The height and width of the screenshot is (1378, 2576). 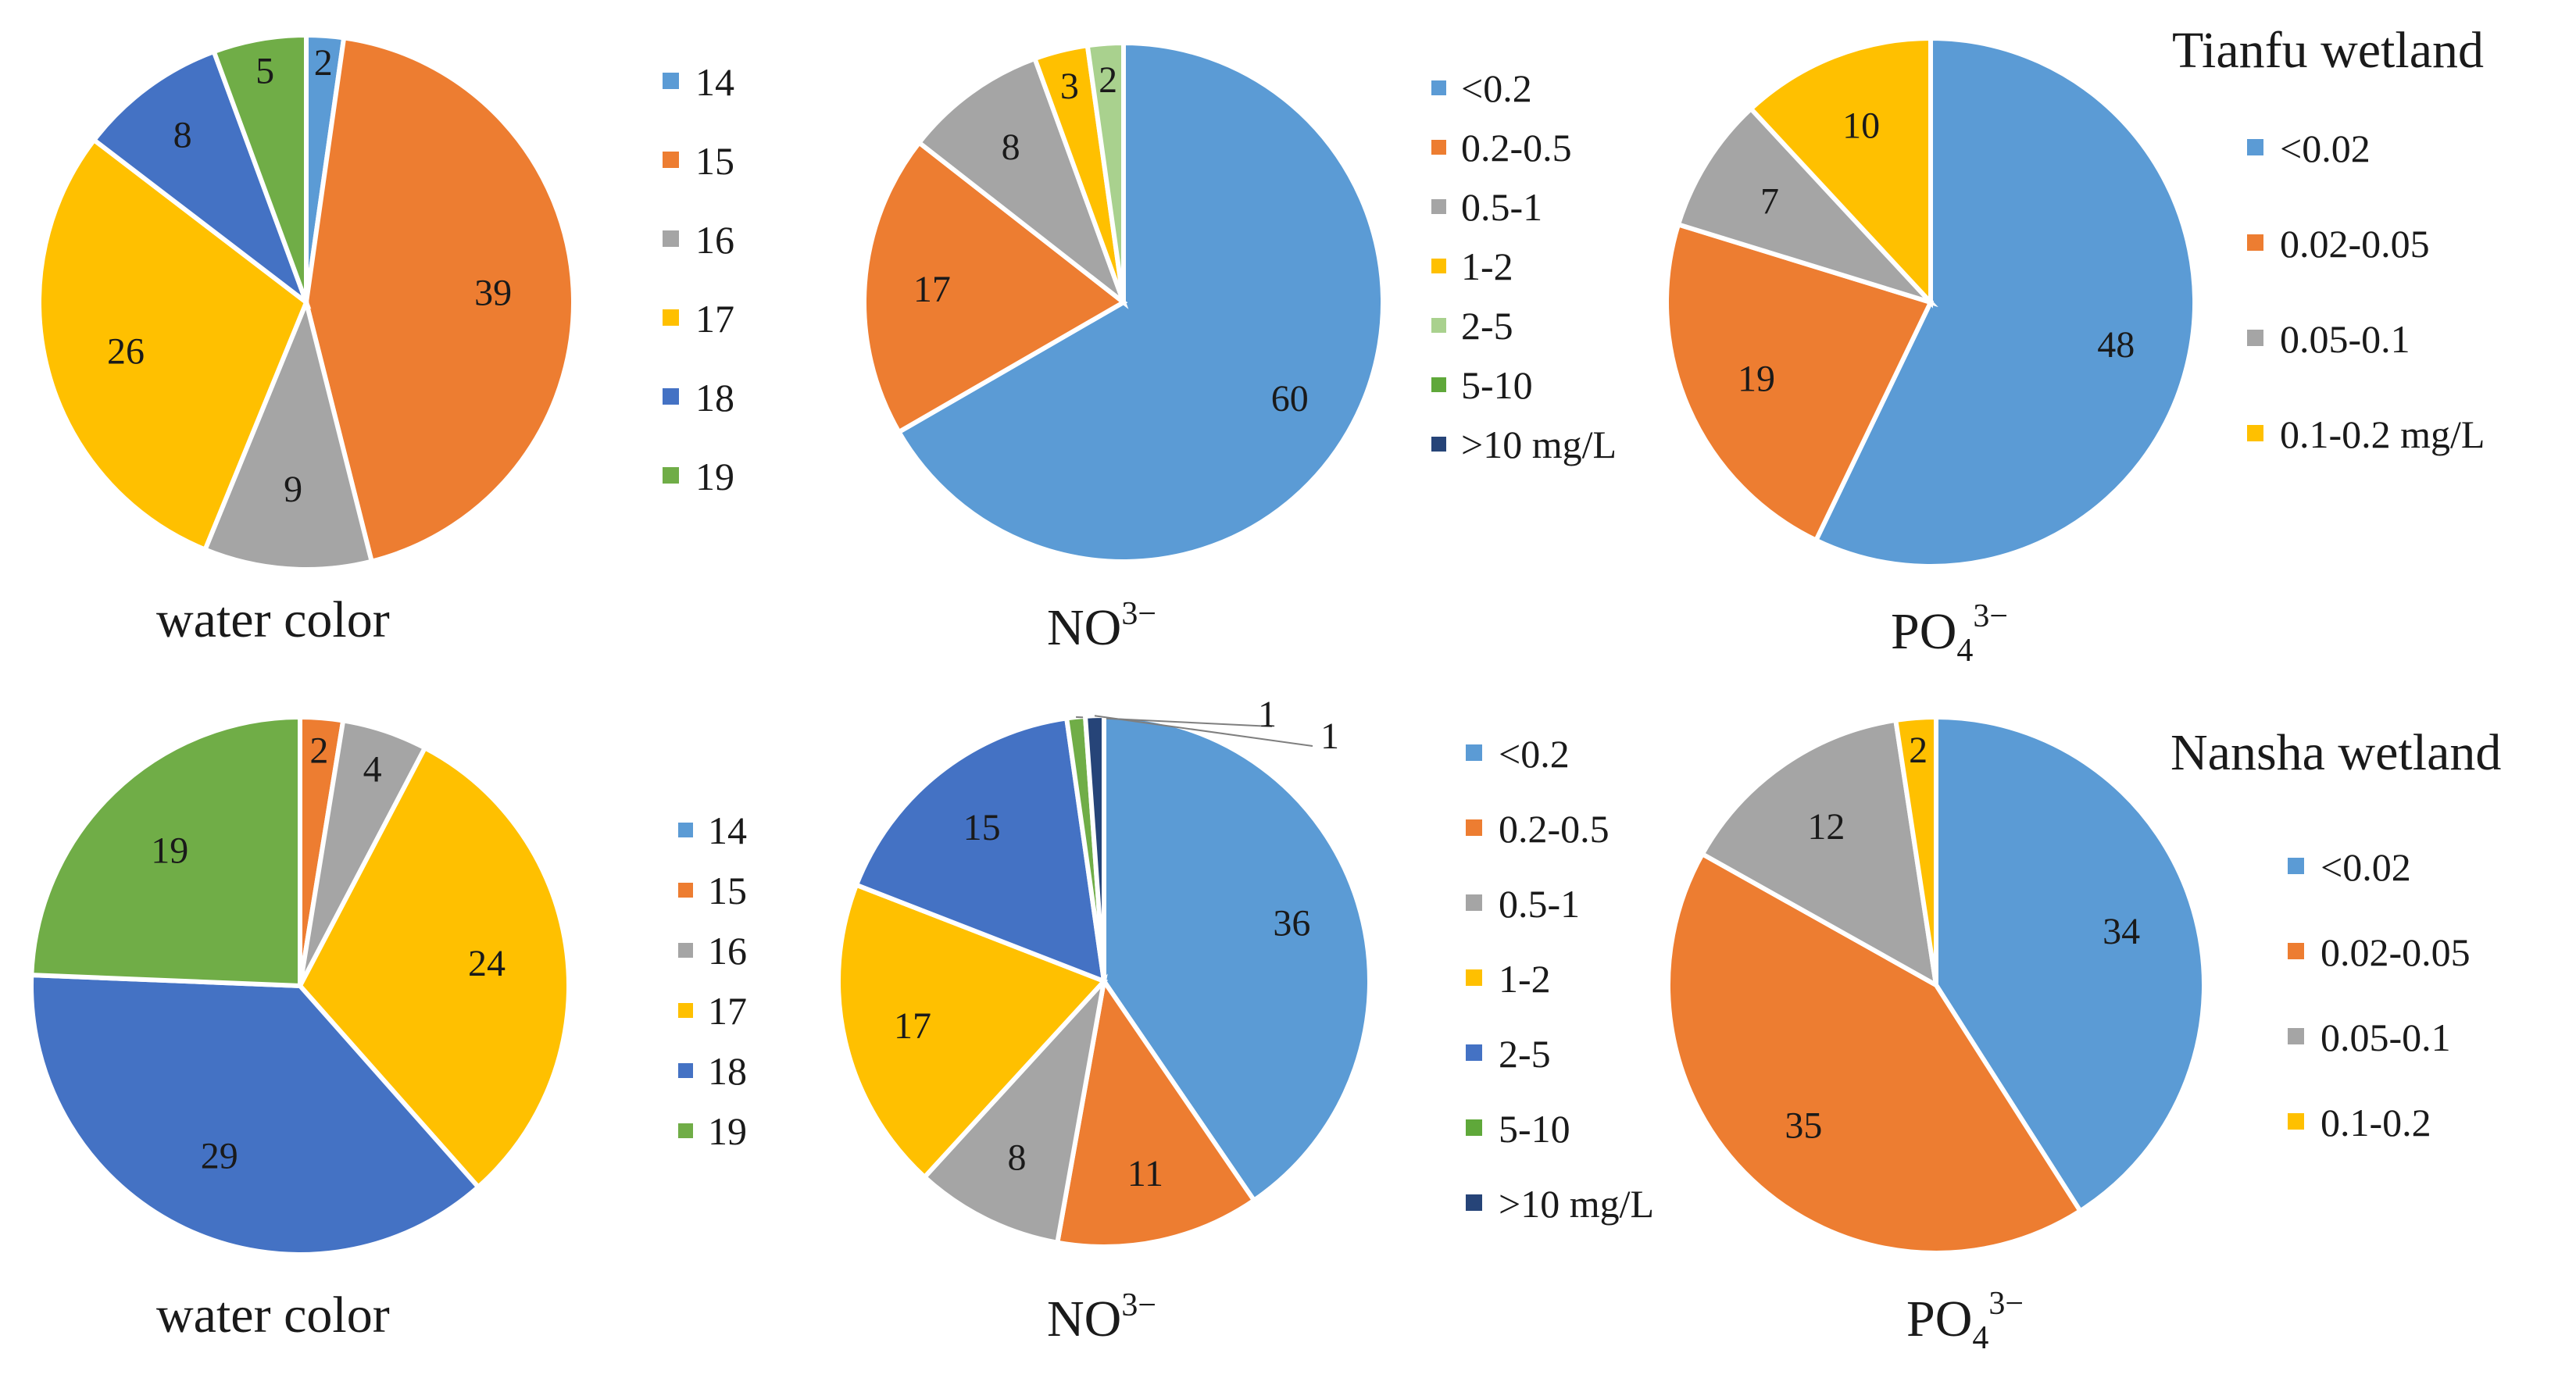 I want to click on pie-chart-4: 2 4 24 29 19 14 15 16 17 18 19 water color, so click(x=388, y=1029).